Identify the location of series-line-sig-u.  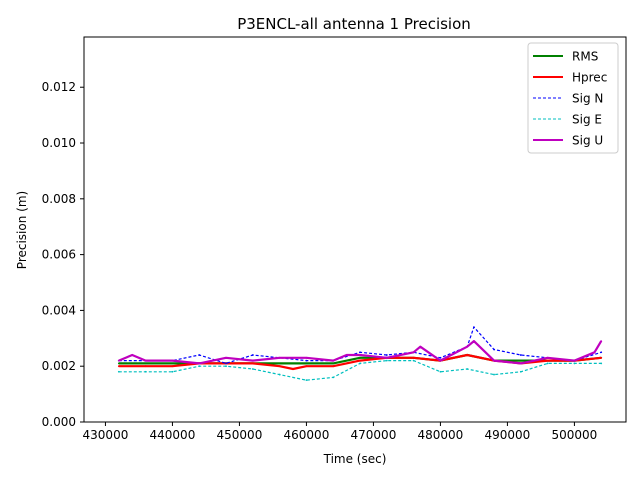
(360, 352).